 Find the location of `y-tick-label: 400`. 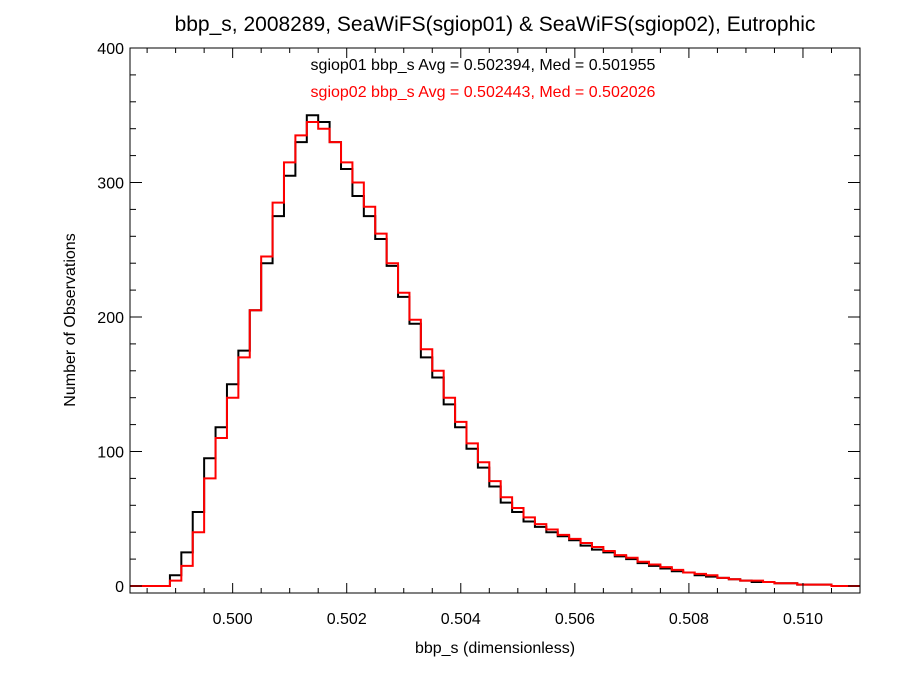

y-tick-label: 400 is located at coordinates (110, 49).